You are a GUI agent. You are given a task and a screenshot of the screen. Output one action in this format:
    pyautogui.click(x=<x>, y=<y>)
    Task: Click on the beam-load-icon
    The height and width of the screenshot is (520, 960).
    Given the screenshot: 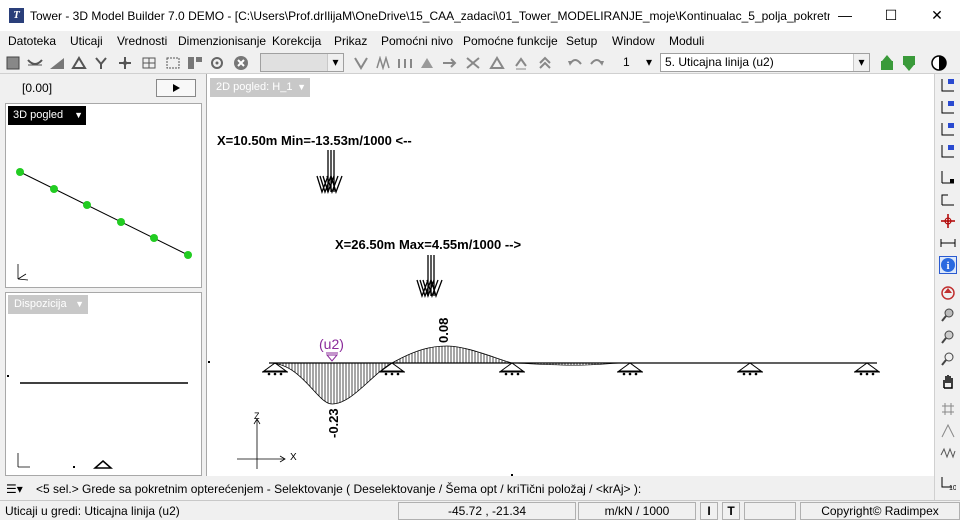 What is the action you would take?
    pyautogui.click(x=34, y=62)
    